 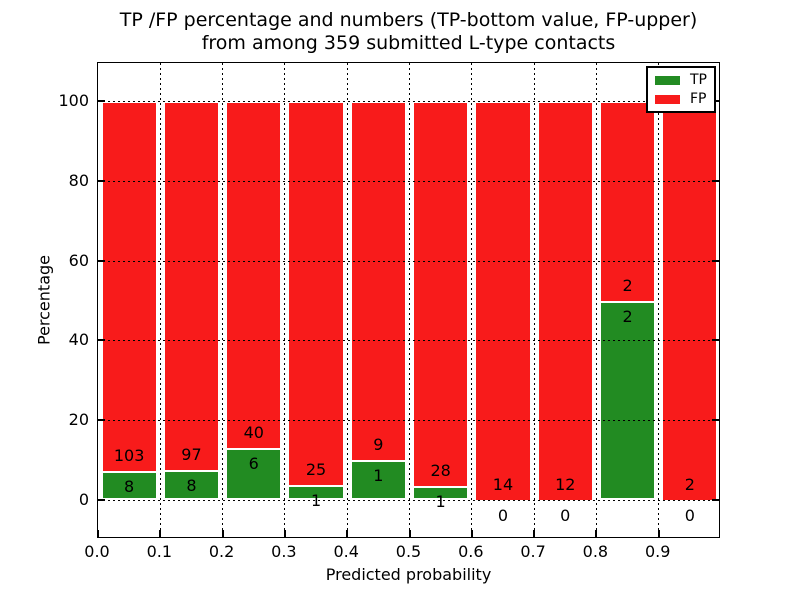 I want to click on bar-fp-count-label: 25, so click(x=316, y=469).